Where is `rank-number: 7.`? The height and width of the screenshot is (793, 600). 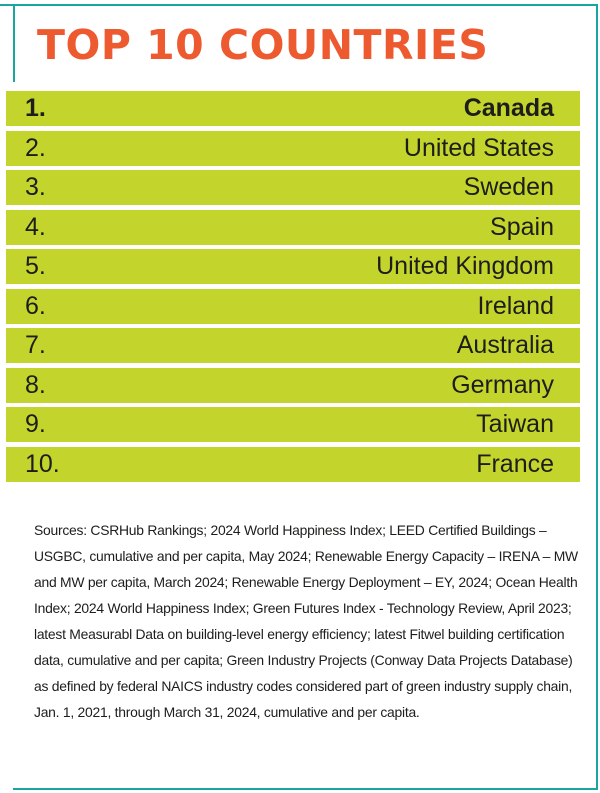
rank-number: 7. is located at coordinates (35, 345).